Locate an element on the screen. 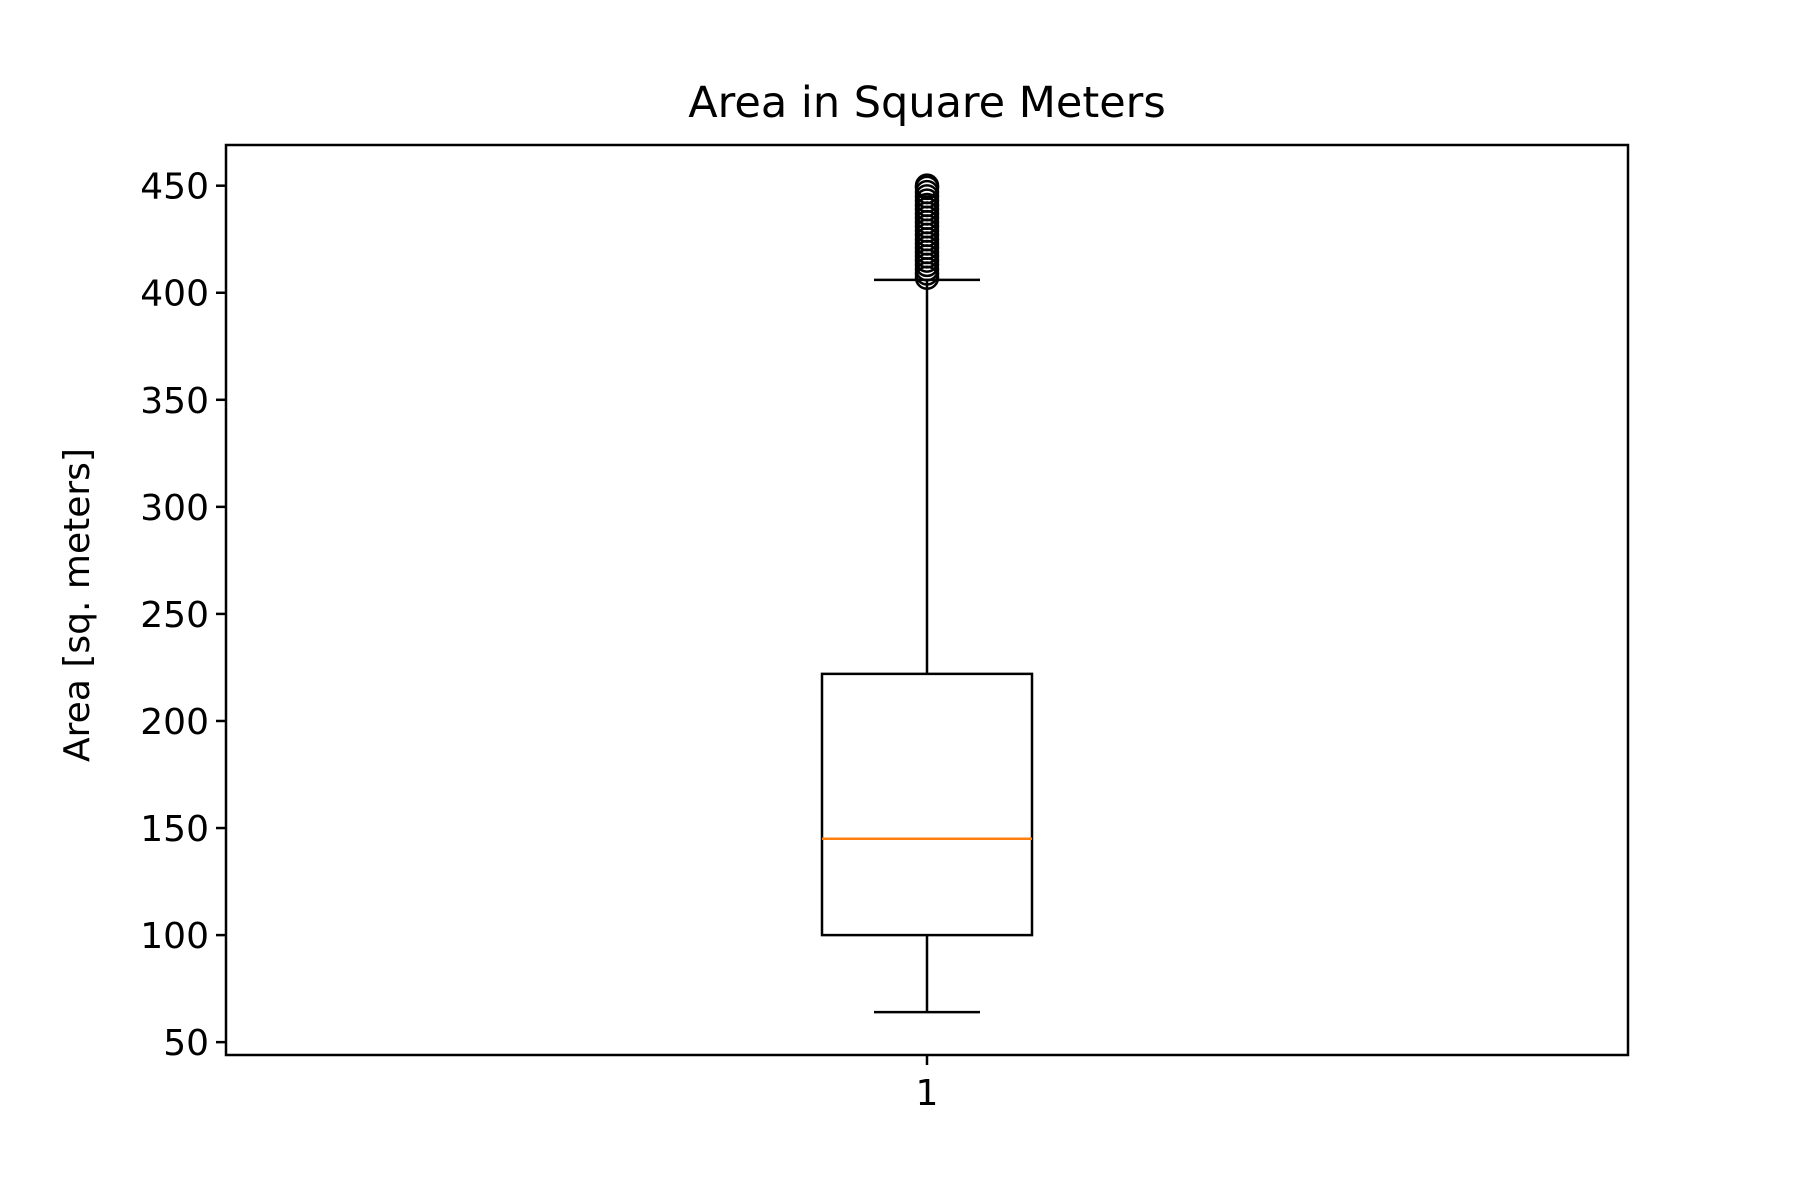  y-tick-label-300: 300 is located at coordinates (174, 508).